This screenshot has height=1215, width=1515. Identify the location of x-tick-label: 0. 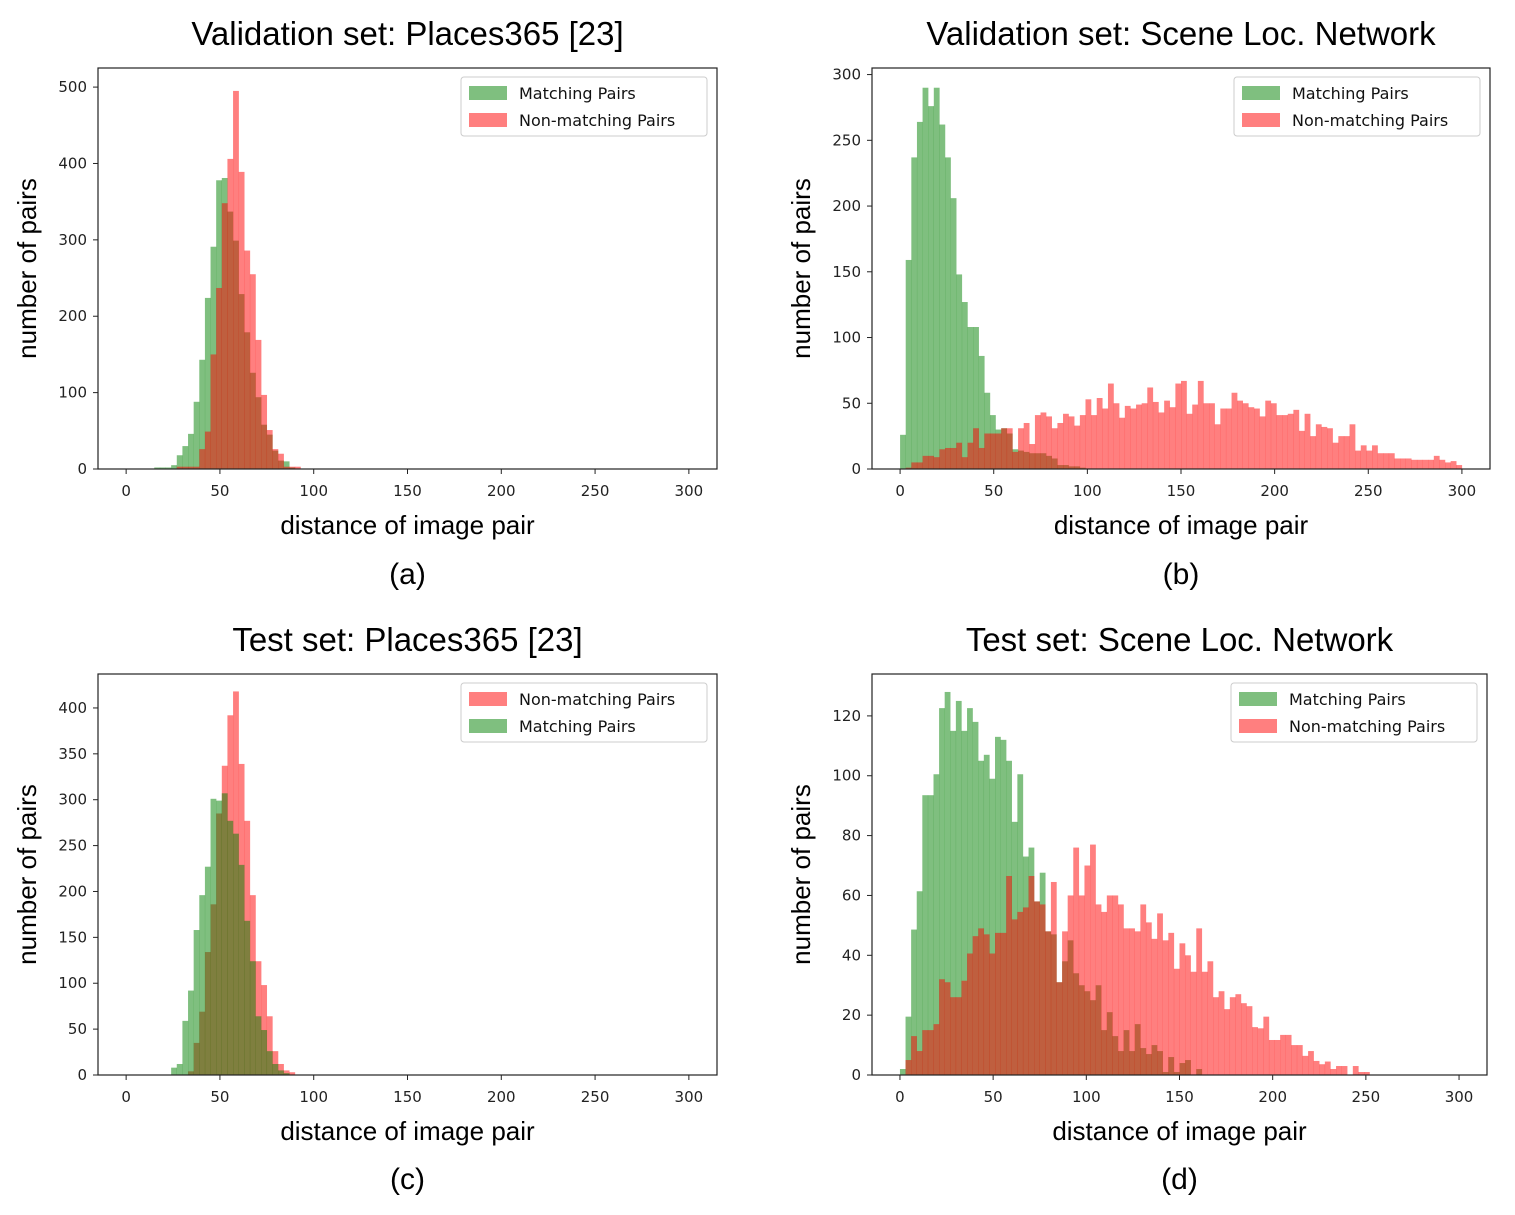
(126, 1097).